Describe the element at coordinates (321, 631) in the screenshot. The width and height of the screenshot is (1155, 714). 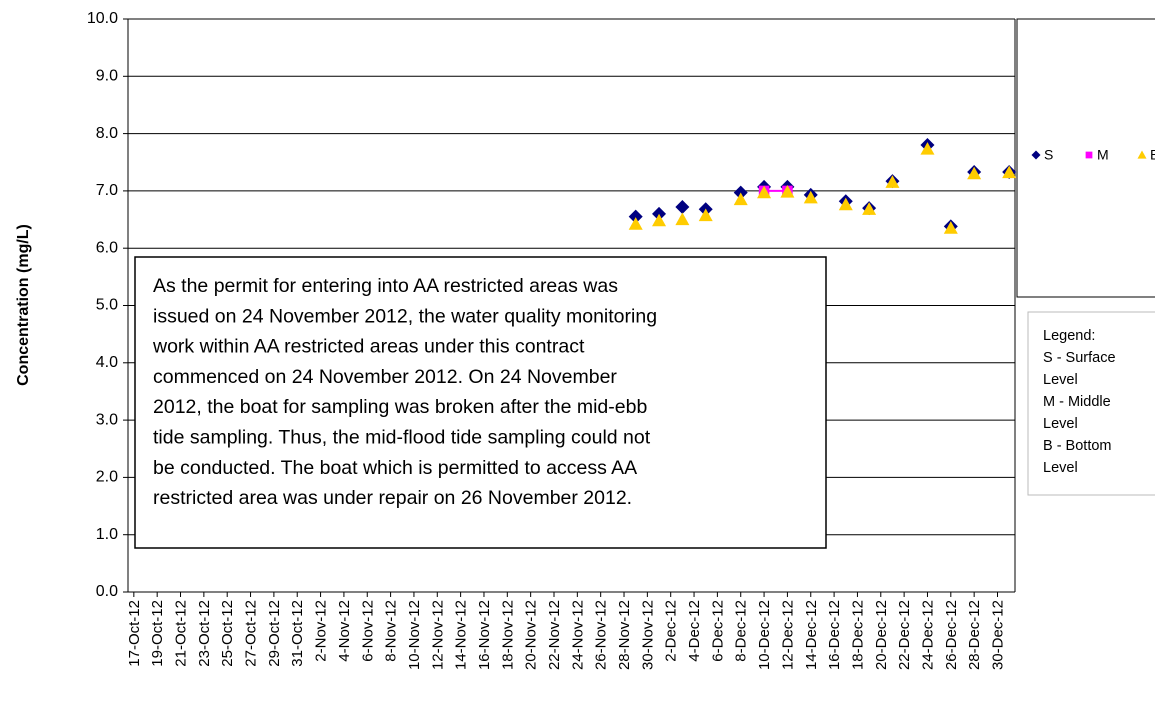
I see `x-tick-label: 2-Nov-12` at that location.